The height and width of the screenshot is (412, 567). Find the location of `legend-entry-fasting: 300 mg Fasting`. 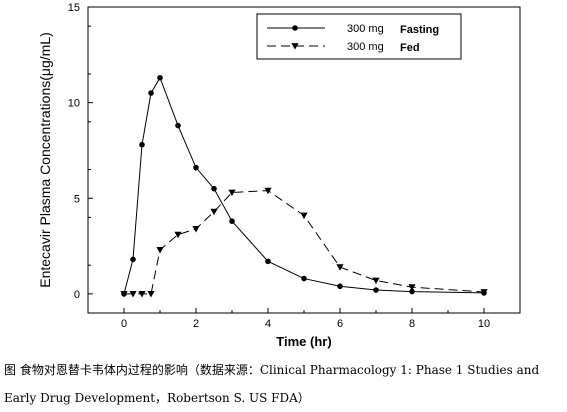

legend-entry-fasting: 300 mg Fasting is located at coordinates (353, 29).